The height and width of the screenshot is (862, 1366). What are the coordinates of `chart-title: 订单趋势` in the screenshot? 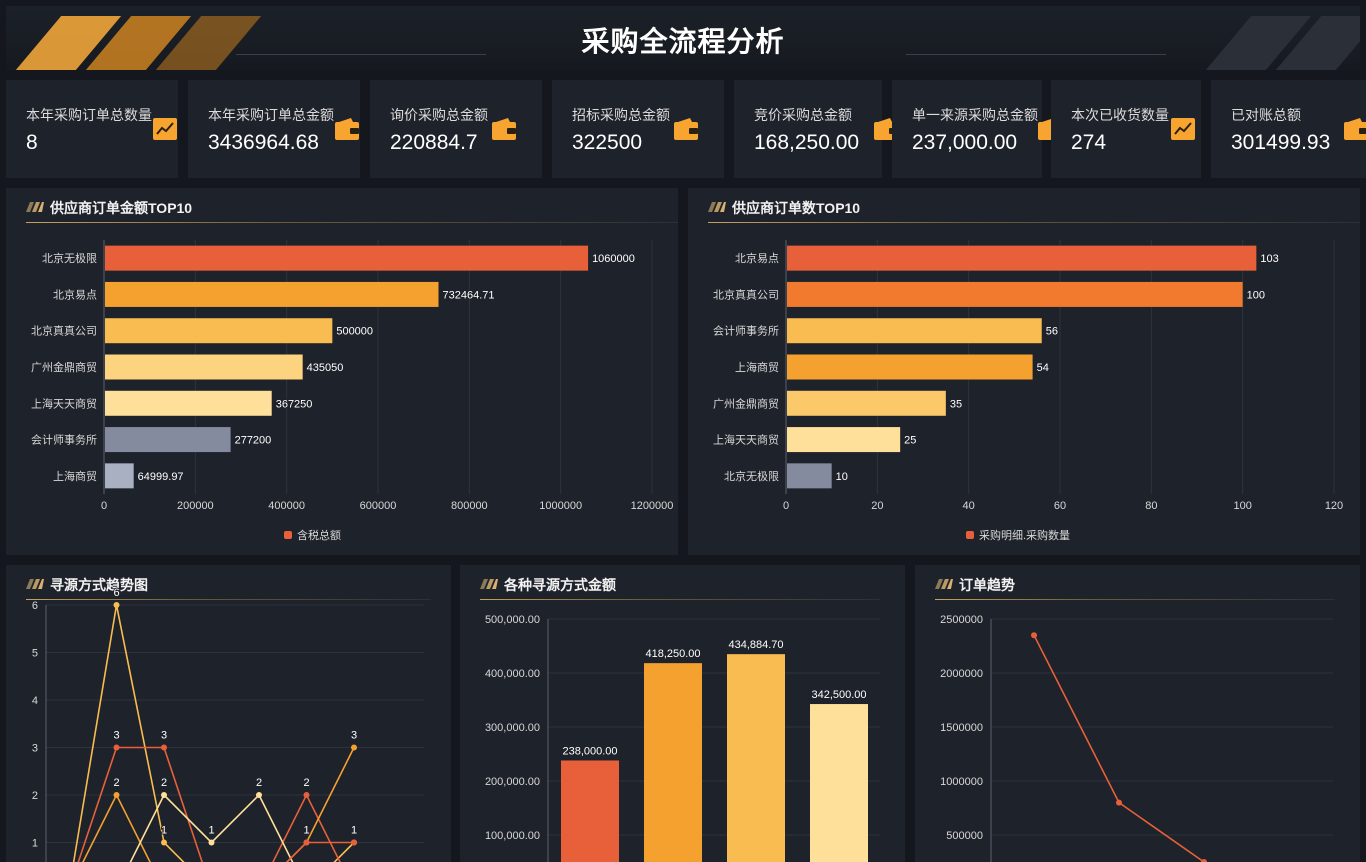 It's located at (987, 585).